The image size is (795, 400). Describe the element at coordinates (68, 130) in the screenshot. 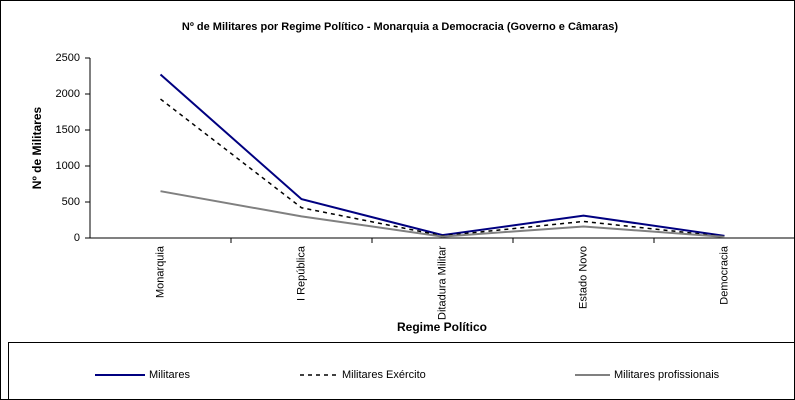

I see `y-tick-label: 1500` at that location.